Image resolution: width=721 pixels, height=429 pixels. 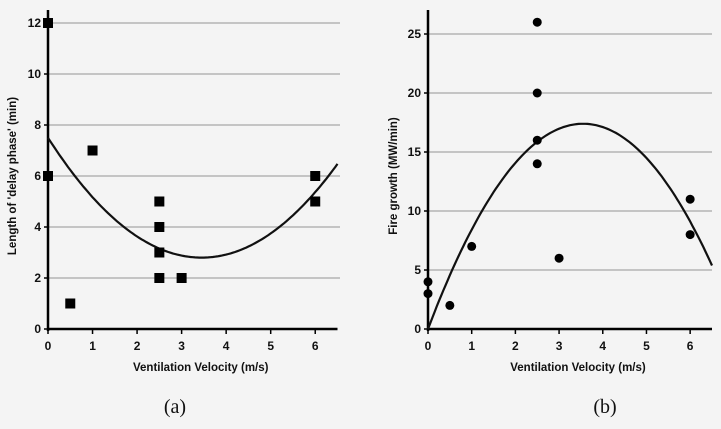 I want to click on y-axis-label: Length of 'delay phase' (min), so click(x=13, y=176).